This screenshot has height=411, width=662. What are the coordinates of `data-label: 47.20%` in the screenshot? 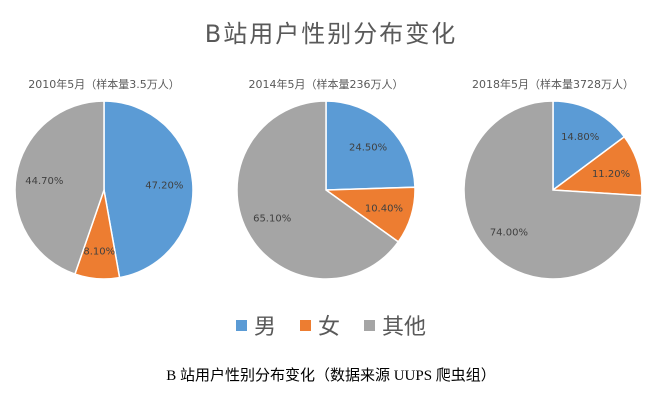 It's located at (164, 186).